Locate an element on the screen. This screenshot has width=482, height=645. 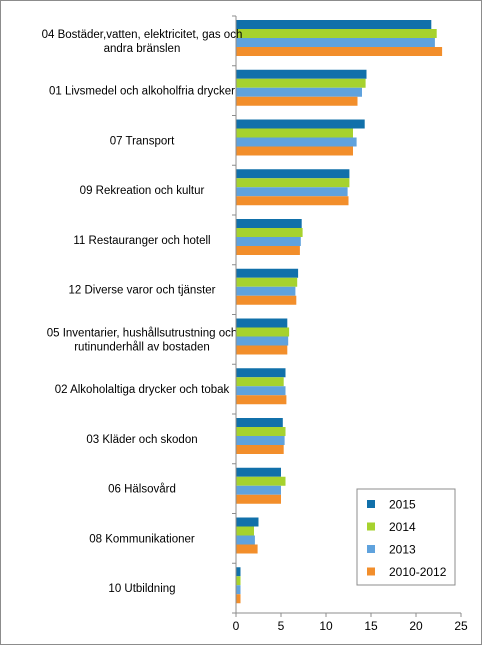
x-tick-label-25: 25 is located at coordinates (461, 626).